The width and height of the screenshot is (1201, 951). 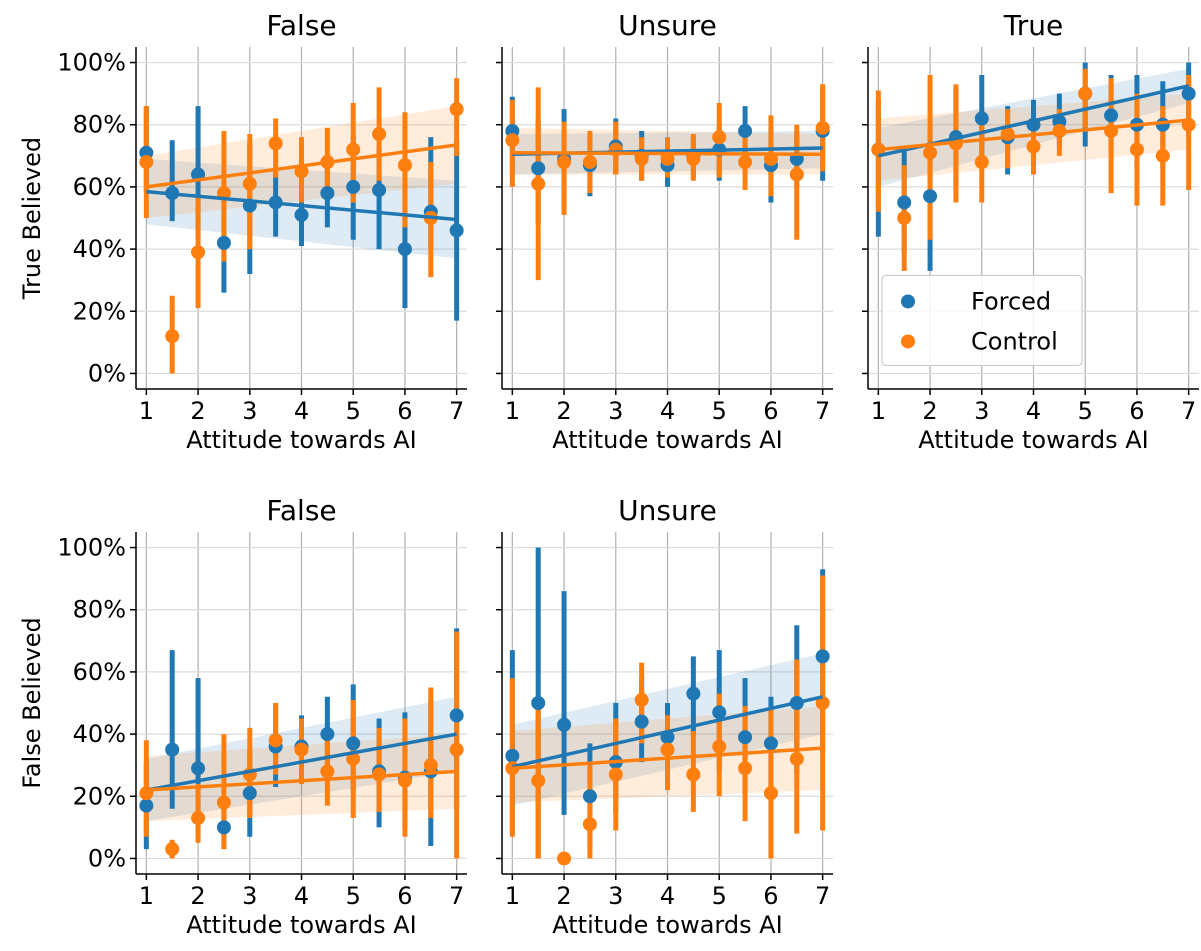 What do you see at coordinates (667, 25) in the screenshot?
I see `panel-title: Unsure` at bounding box center [667, 25].